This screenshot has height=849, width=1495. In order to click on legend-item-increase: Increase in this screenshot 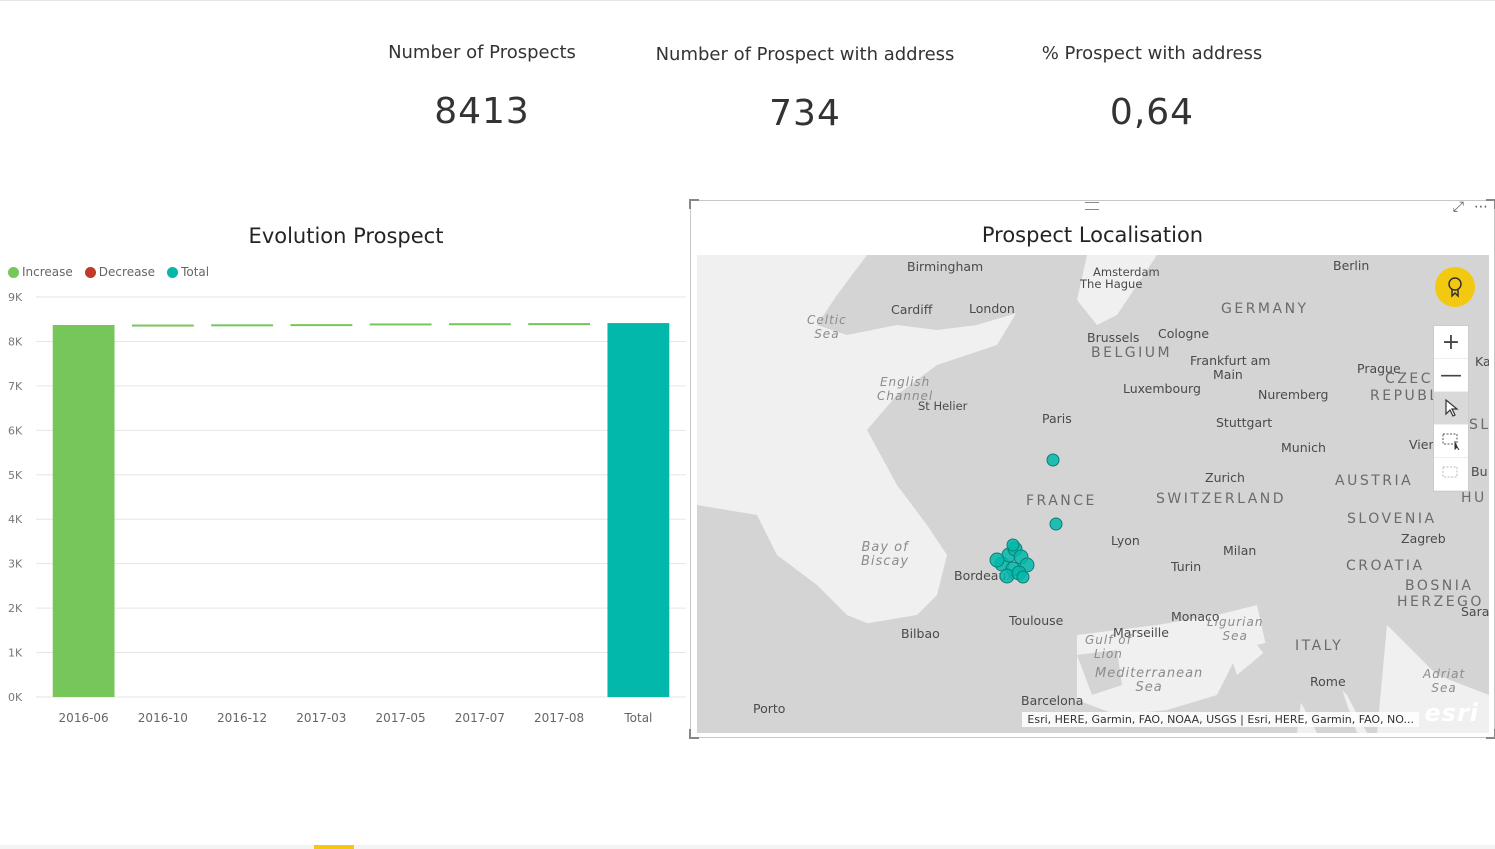, I will do `click(40, 272)`.